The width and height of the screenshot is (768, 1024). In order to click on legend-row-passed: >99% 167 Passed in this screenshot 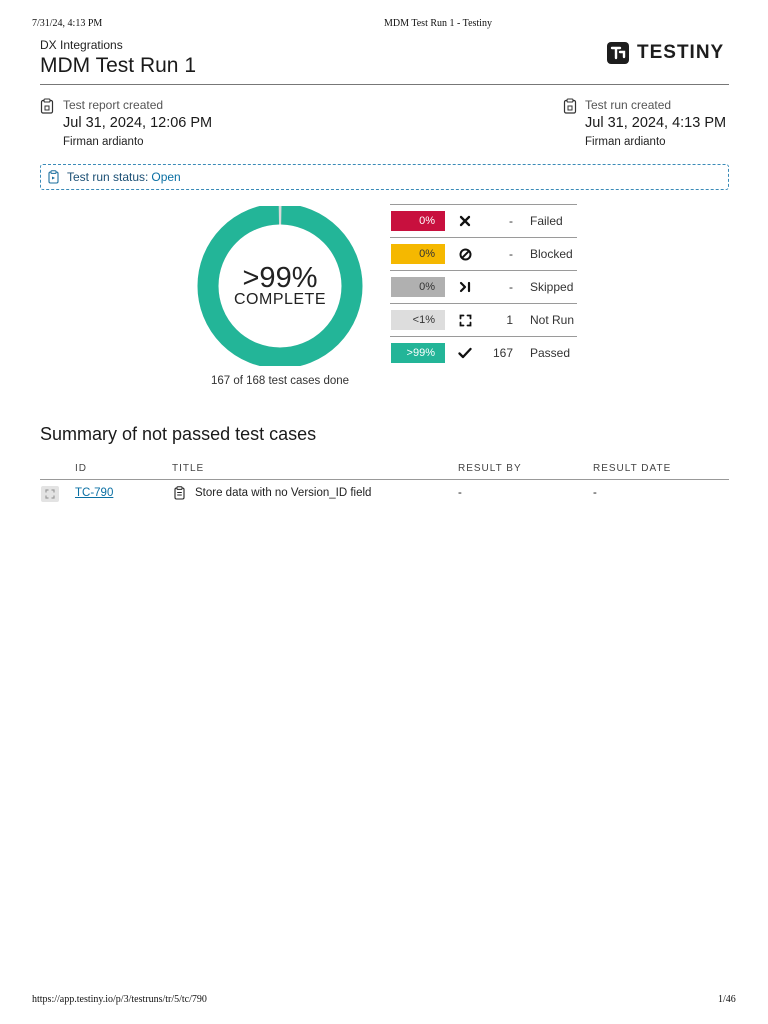, I will do `click(483, 352)`.